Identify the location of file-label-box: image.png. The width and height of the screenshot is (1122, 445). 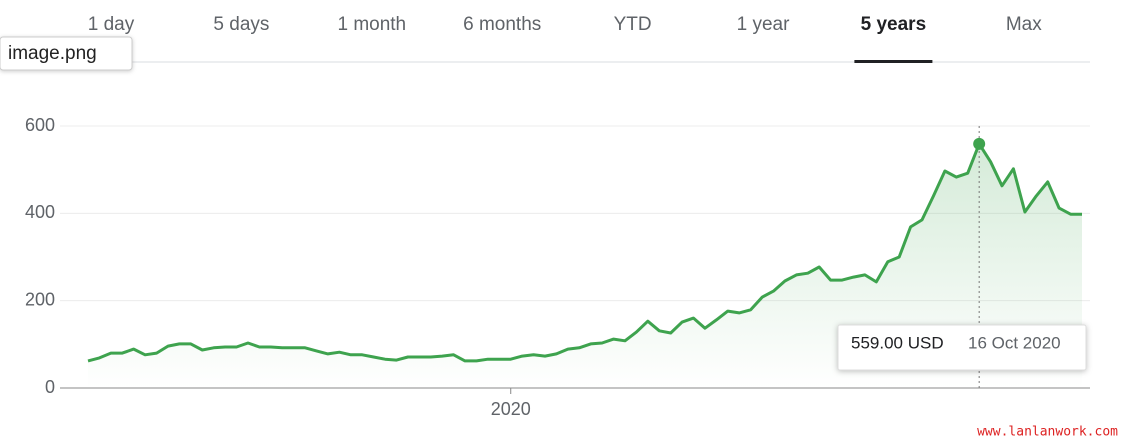
(66, 53).